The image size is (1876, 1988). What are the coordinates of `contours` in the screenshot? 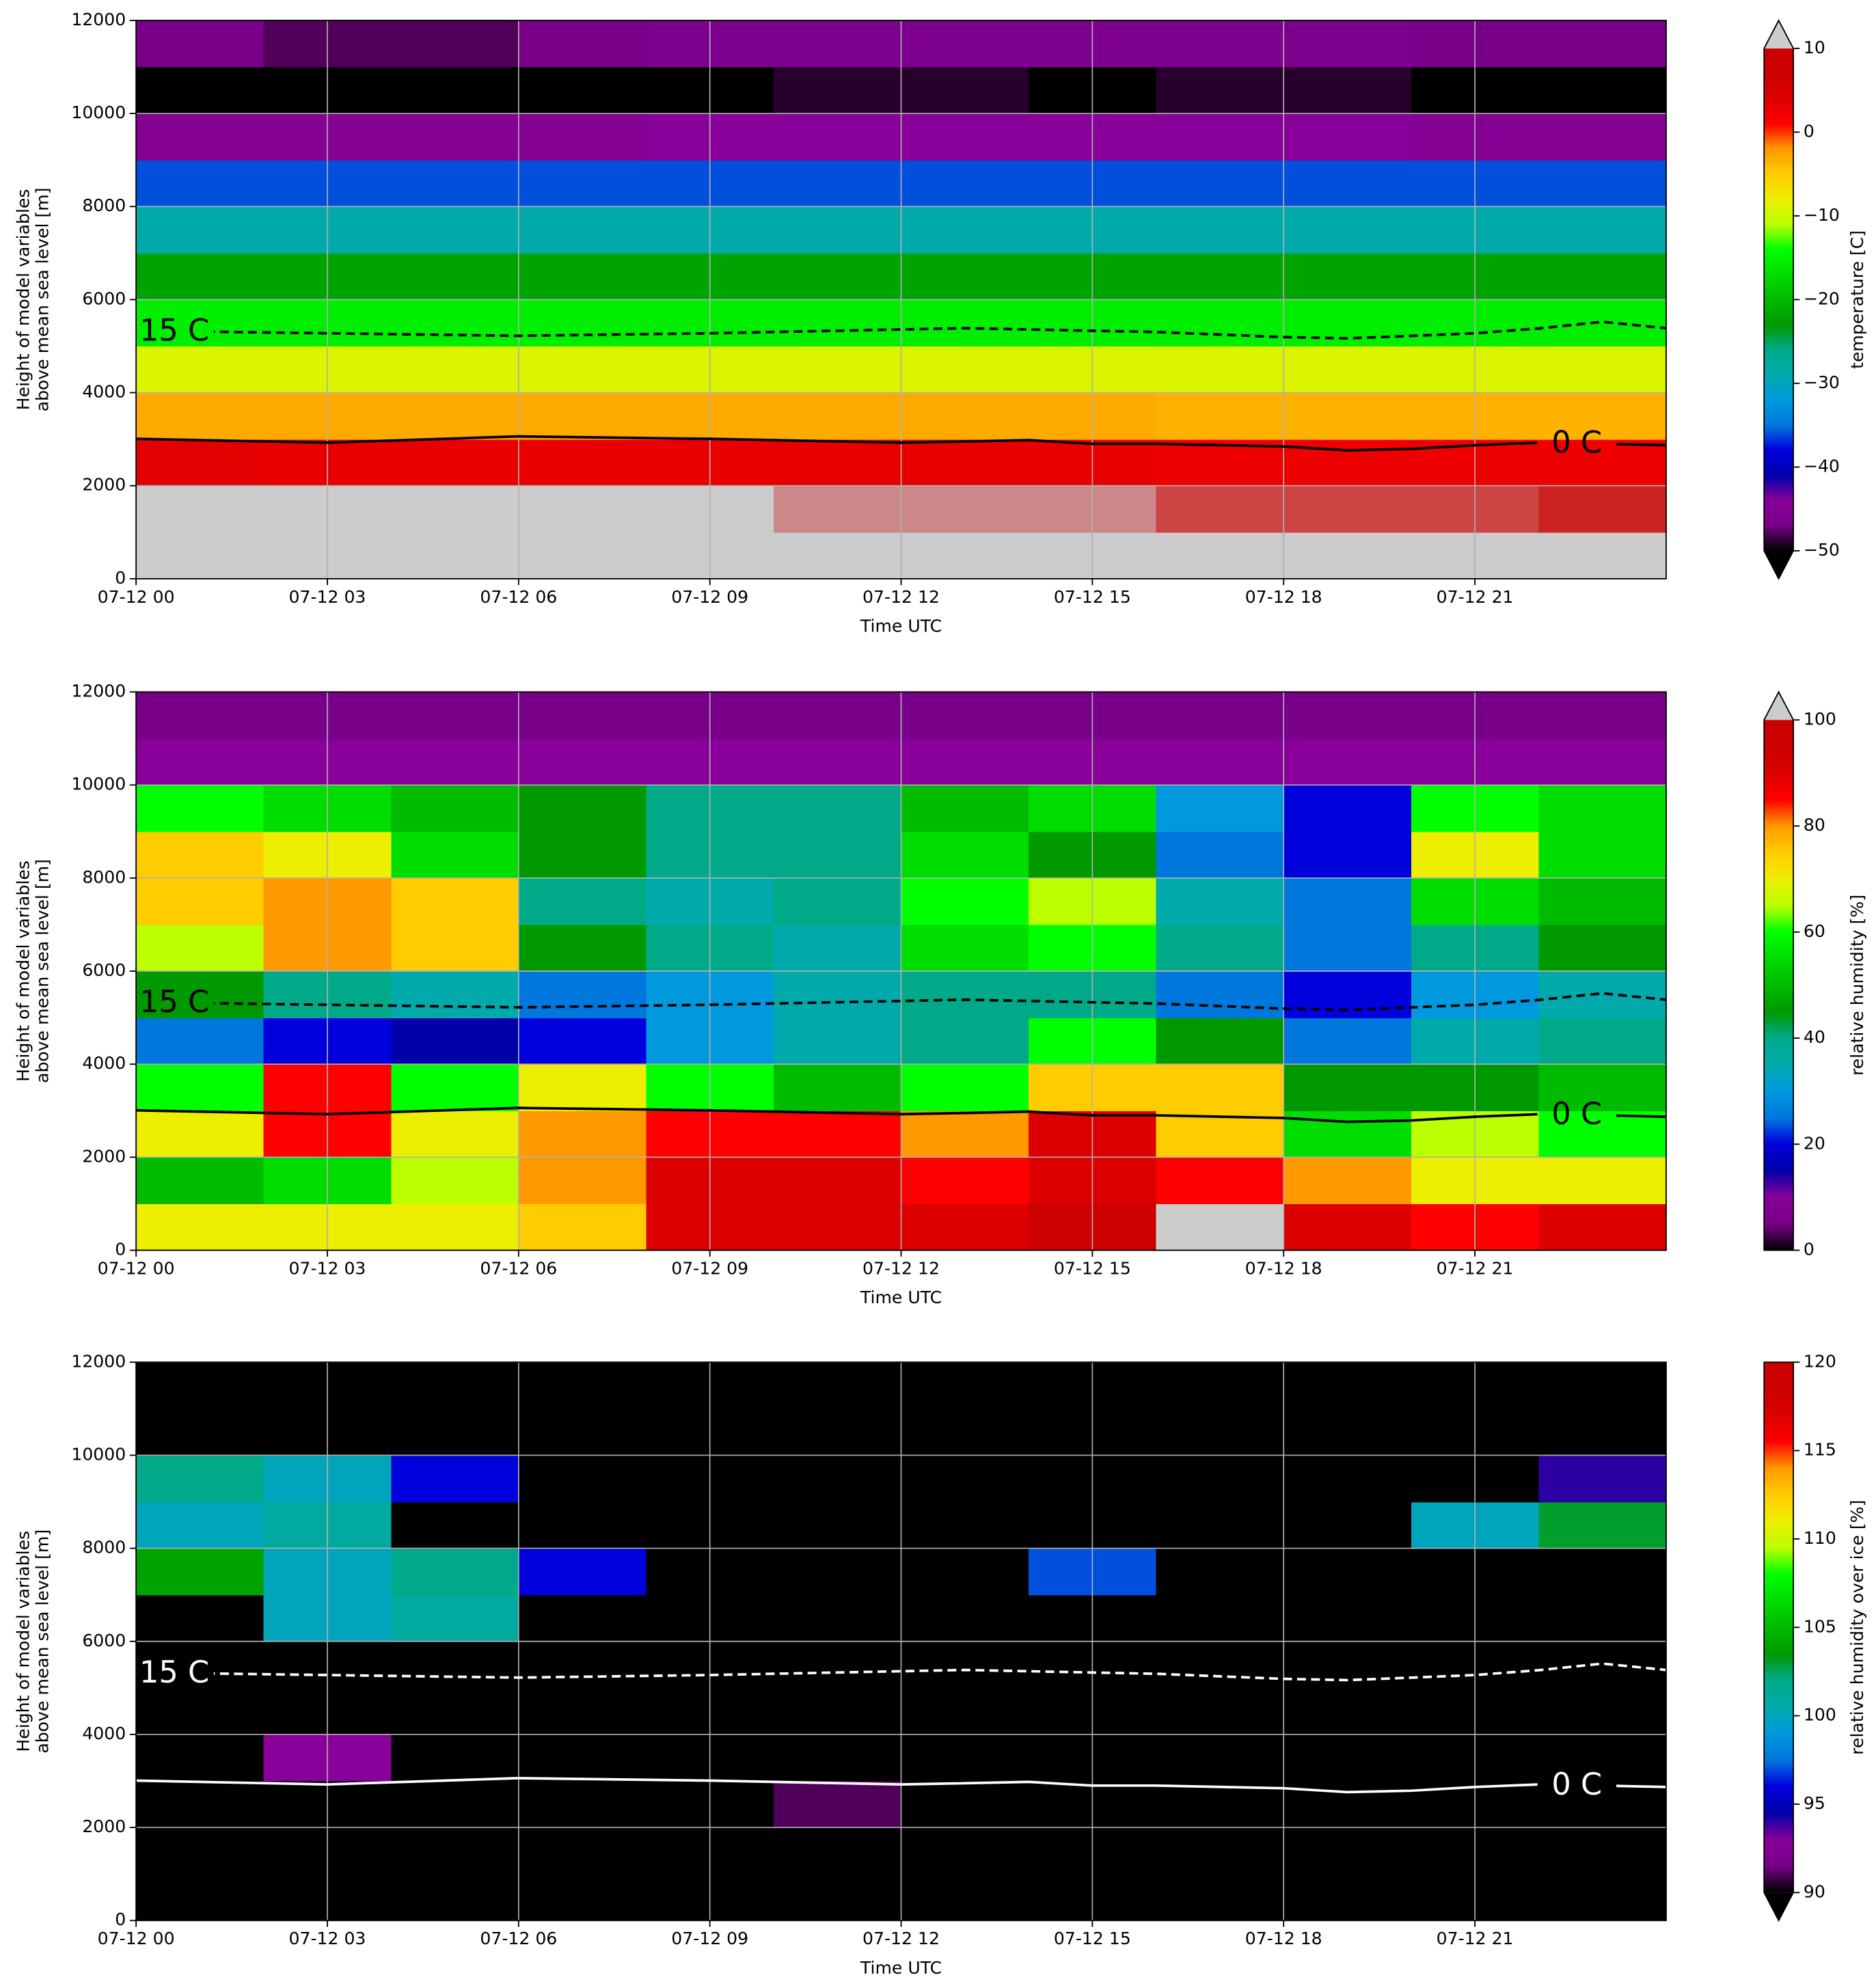 It's located at (901, 1058).